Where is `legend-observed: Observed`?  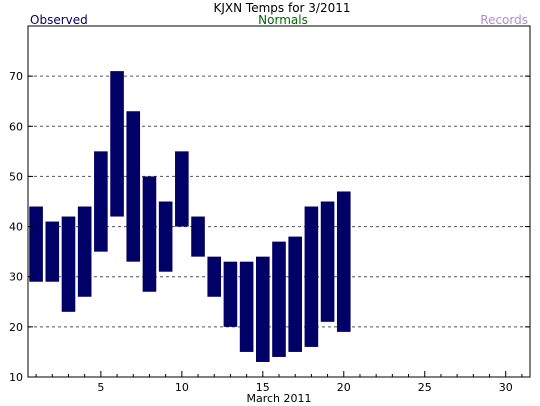 legend-observed: Observed is located at coordinates (59, 20).